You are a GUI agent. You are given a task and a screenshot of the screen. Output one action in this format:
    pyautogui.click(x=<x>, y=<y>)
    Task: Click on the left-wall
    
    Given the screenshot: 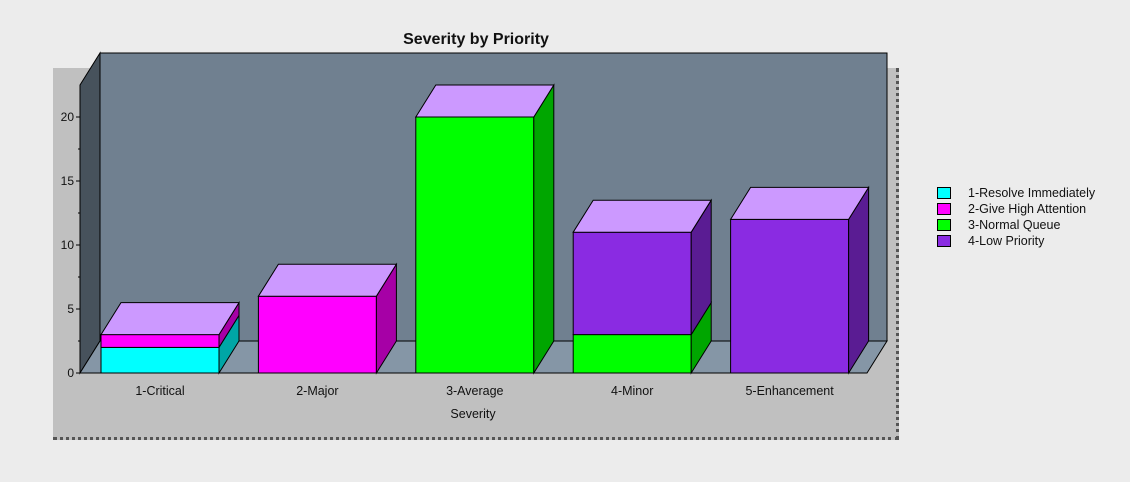 What is the action you would take?
    pyautogui.click(x=90, y=213)
    